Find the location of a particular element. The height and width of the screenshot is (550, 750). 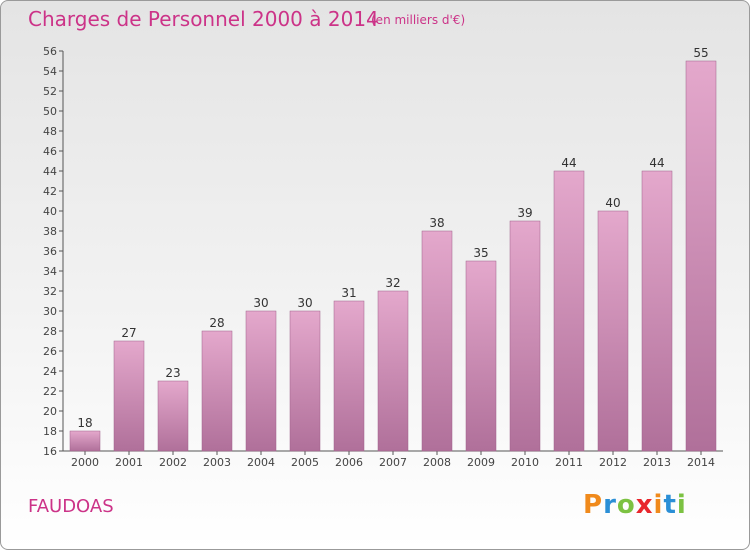

y-tick-label: 16 is located at coordinates (50, 451).